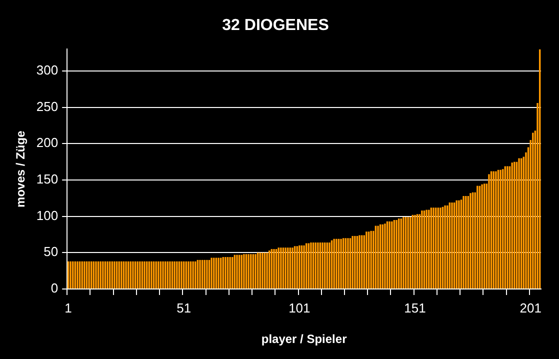 This screenshot has height=359, width=559. I want to click on y-axis-title: moves / Züge, so click(21, 169).